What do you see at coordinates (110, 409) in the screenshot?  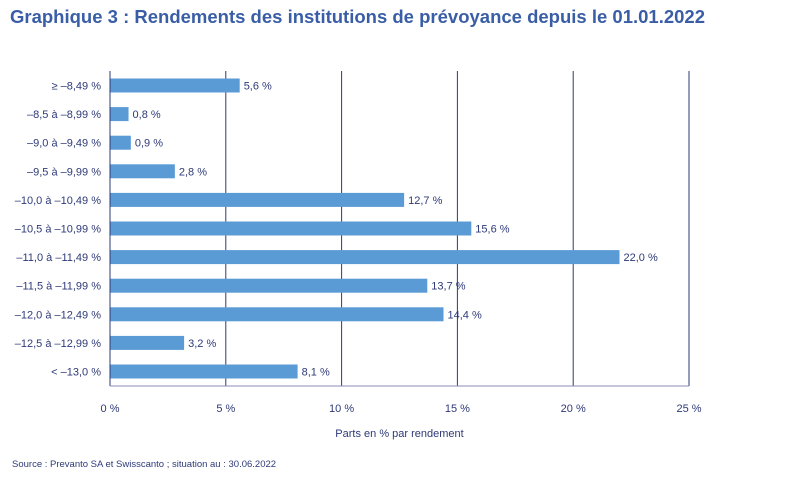 I see `x-tick-label: 0 %` at bounding box center [110, 409].